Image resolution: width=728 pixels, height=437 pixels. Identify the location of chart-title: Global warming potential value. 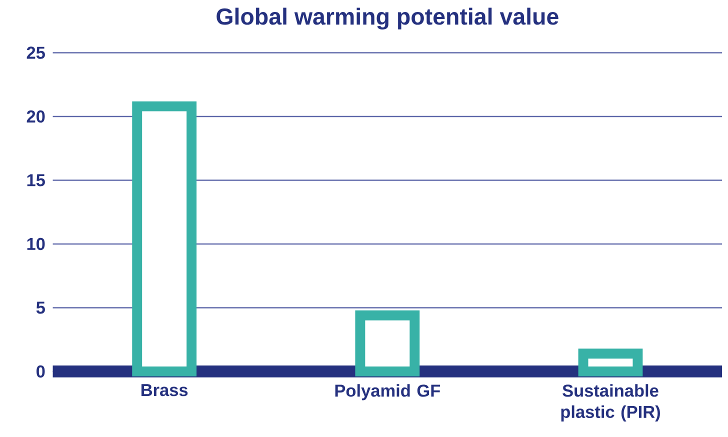
(387, 19).